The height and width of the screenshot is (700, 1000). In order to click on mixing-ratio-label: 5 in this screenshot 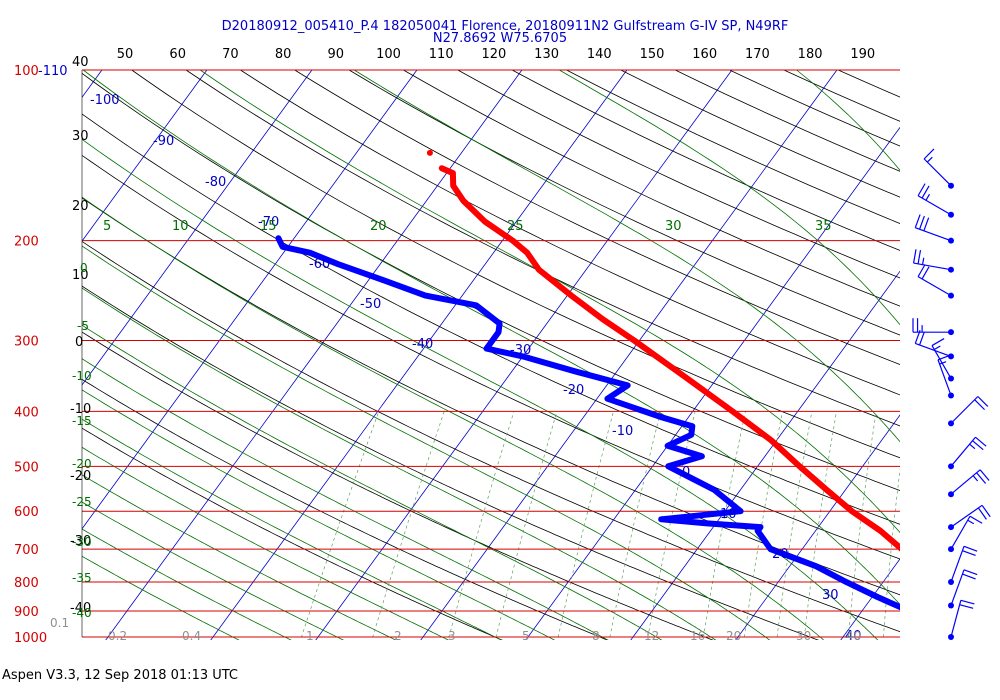, I will do `click(526, 636)`.